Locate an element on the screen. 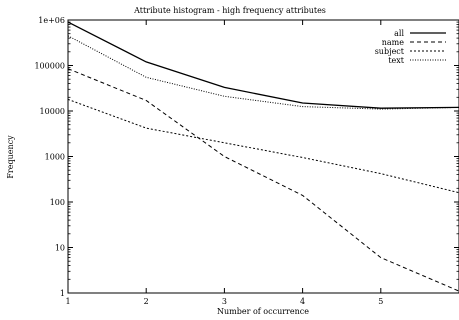 The image size is (459, 320). y-tick-label: 1000 is located at coordinates (55, 157).